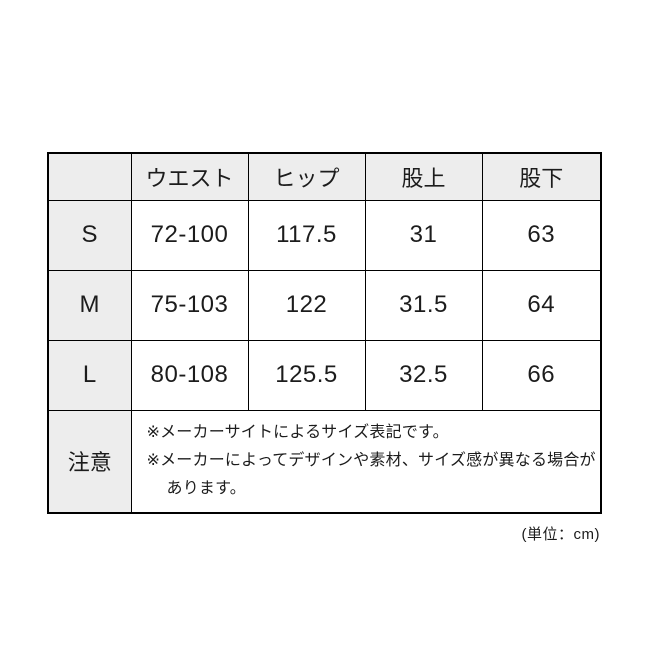 The image size is (650, 650). Describe the element at coordinates (306, 305) in the screenshot. I see `cell-m-hip: 122` at that location.